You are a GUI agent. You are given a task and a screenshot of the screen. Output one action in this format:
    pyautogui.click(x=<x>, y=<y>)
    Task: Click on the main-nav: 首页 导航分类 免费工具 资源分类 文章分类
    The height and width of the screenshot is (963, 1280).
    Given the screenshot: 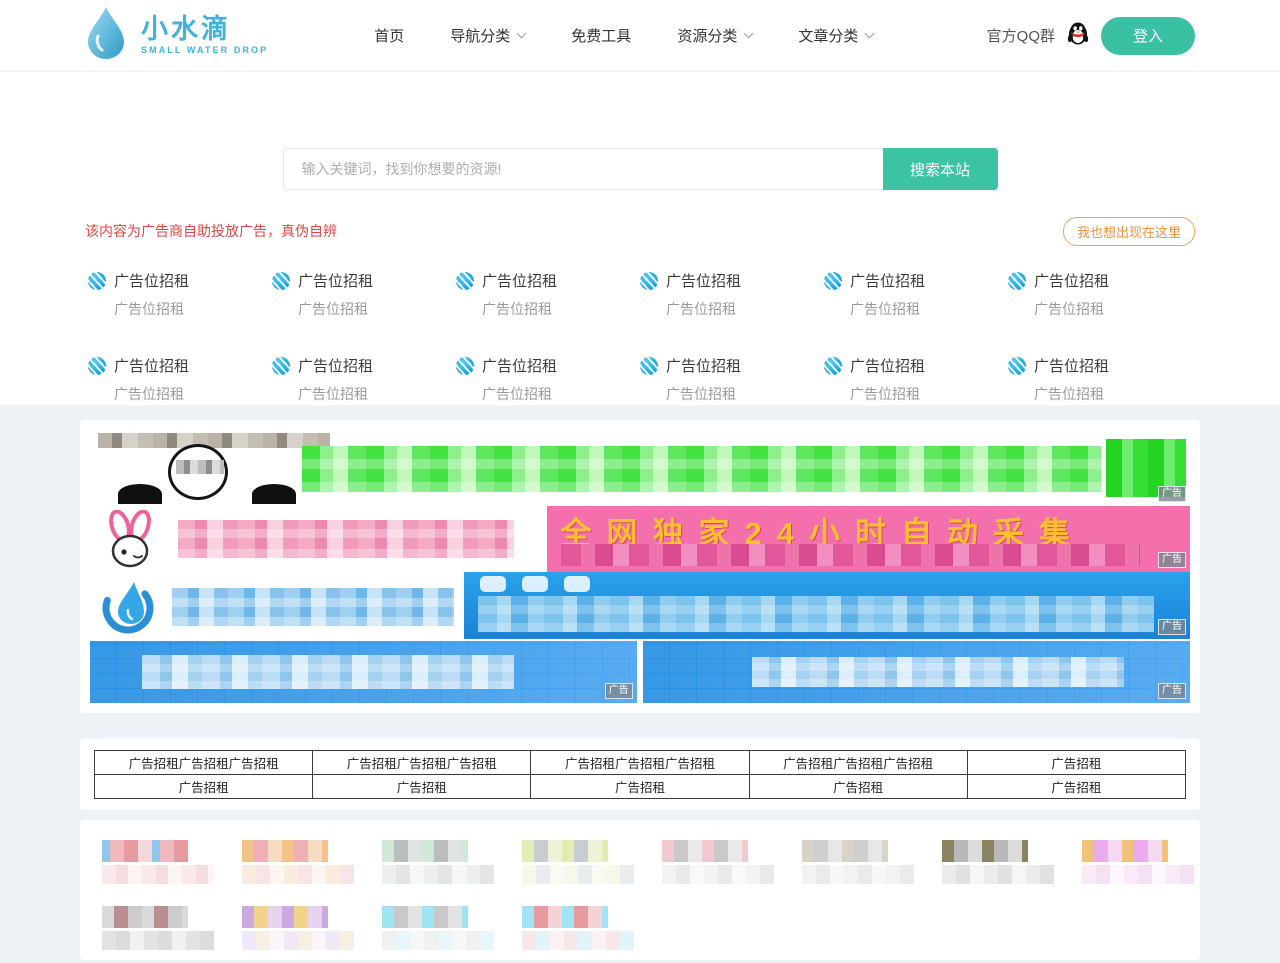 What is the action you would take?
    pyautogui.click(x=624, y=35)
    